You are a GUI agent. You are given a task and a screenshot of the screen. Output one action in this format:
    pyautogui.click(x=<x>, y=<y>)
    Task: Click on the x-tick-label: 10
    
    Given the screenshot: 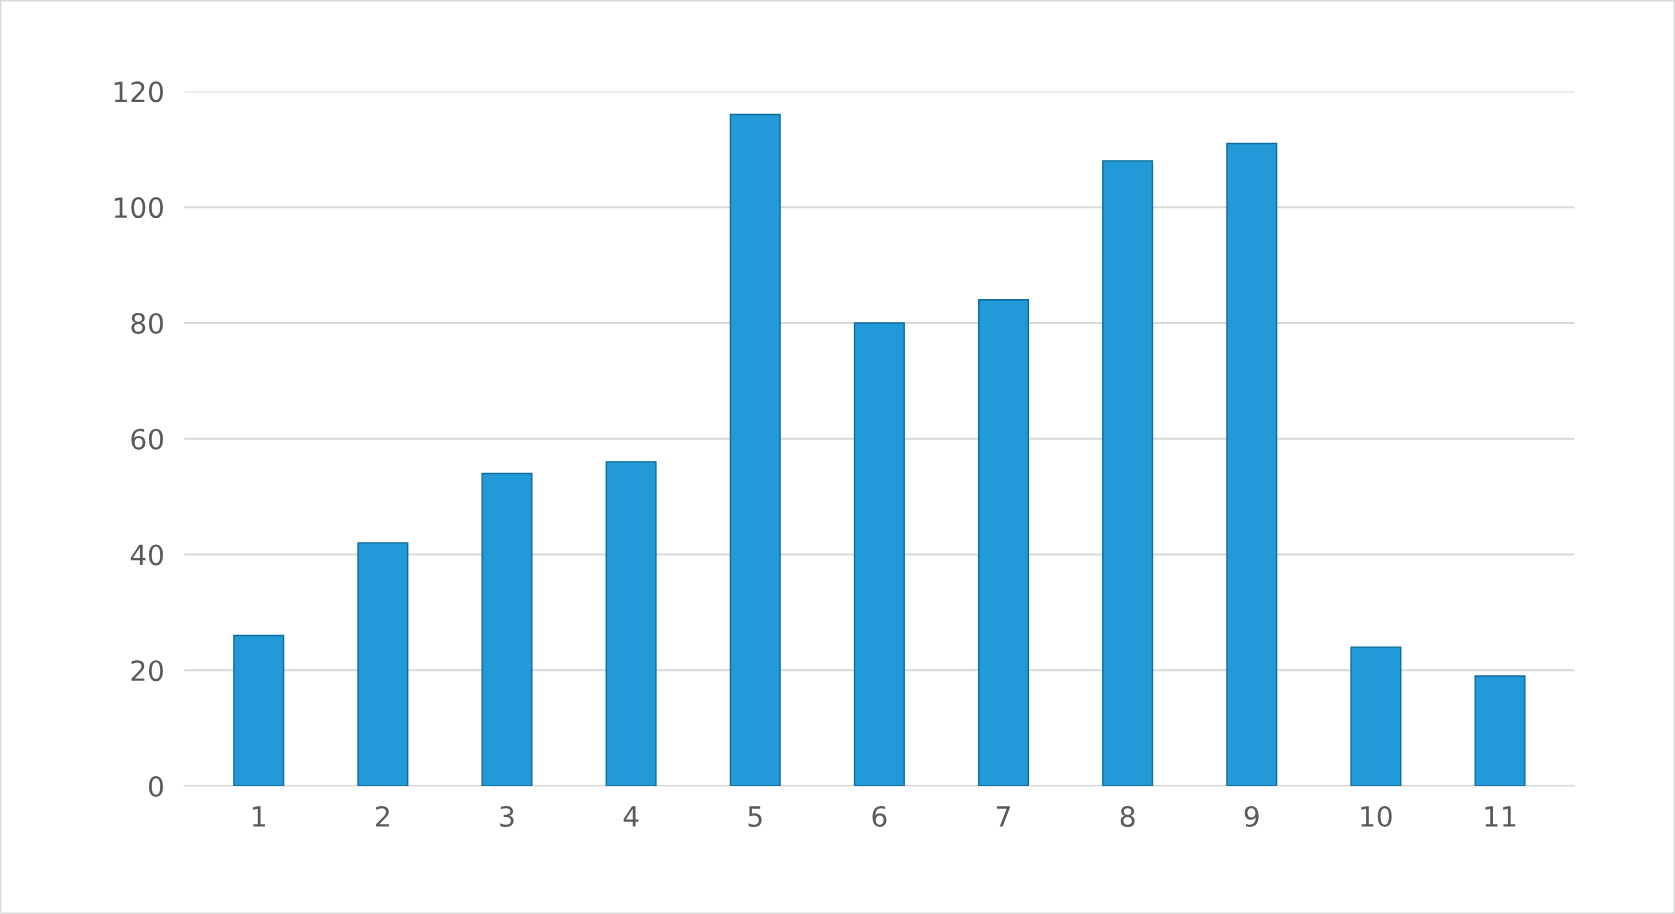 What is the action you would take?
    pyautogui.click(x=1376, y=816)
    